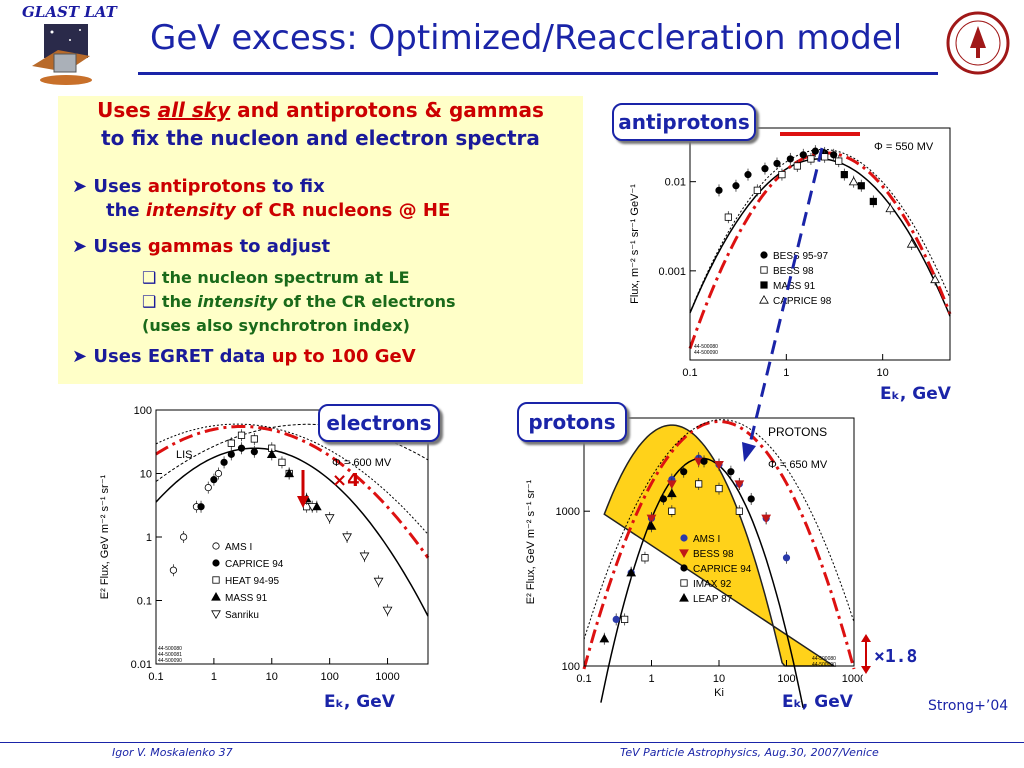 Image resolution: width=1024 pixels, height=768 pixels. Describe the element at coordinates (184, 455) in the screenshot. I see `electrons-lis-label: LIS` at that location.